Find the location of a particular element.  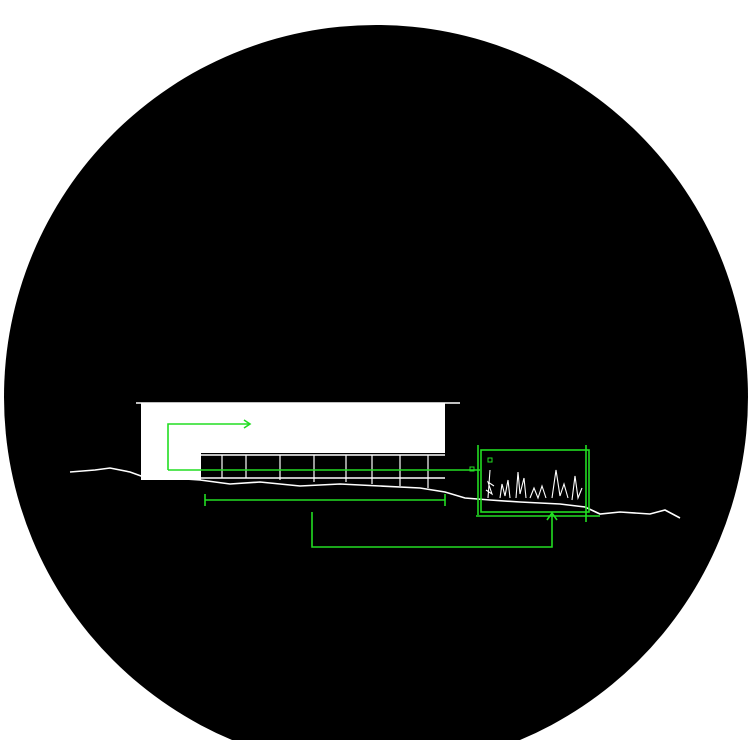

roof-block is located at coordinates (293, 428).